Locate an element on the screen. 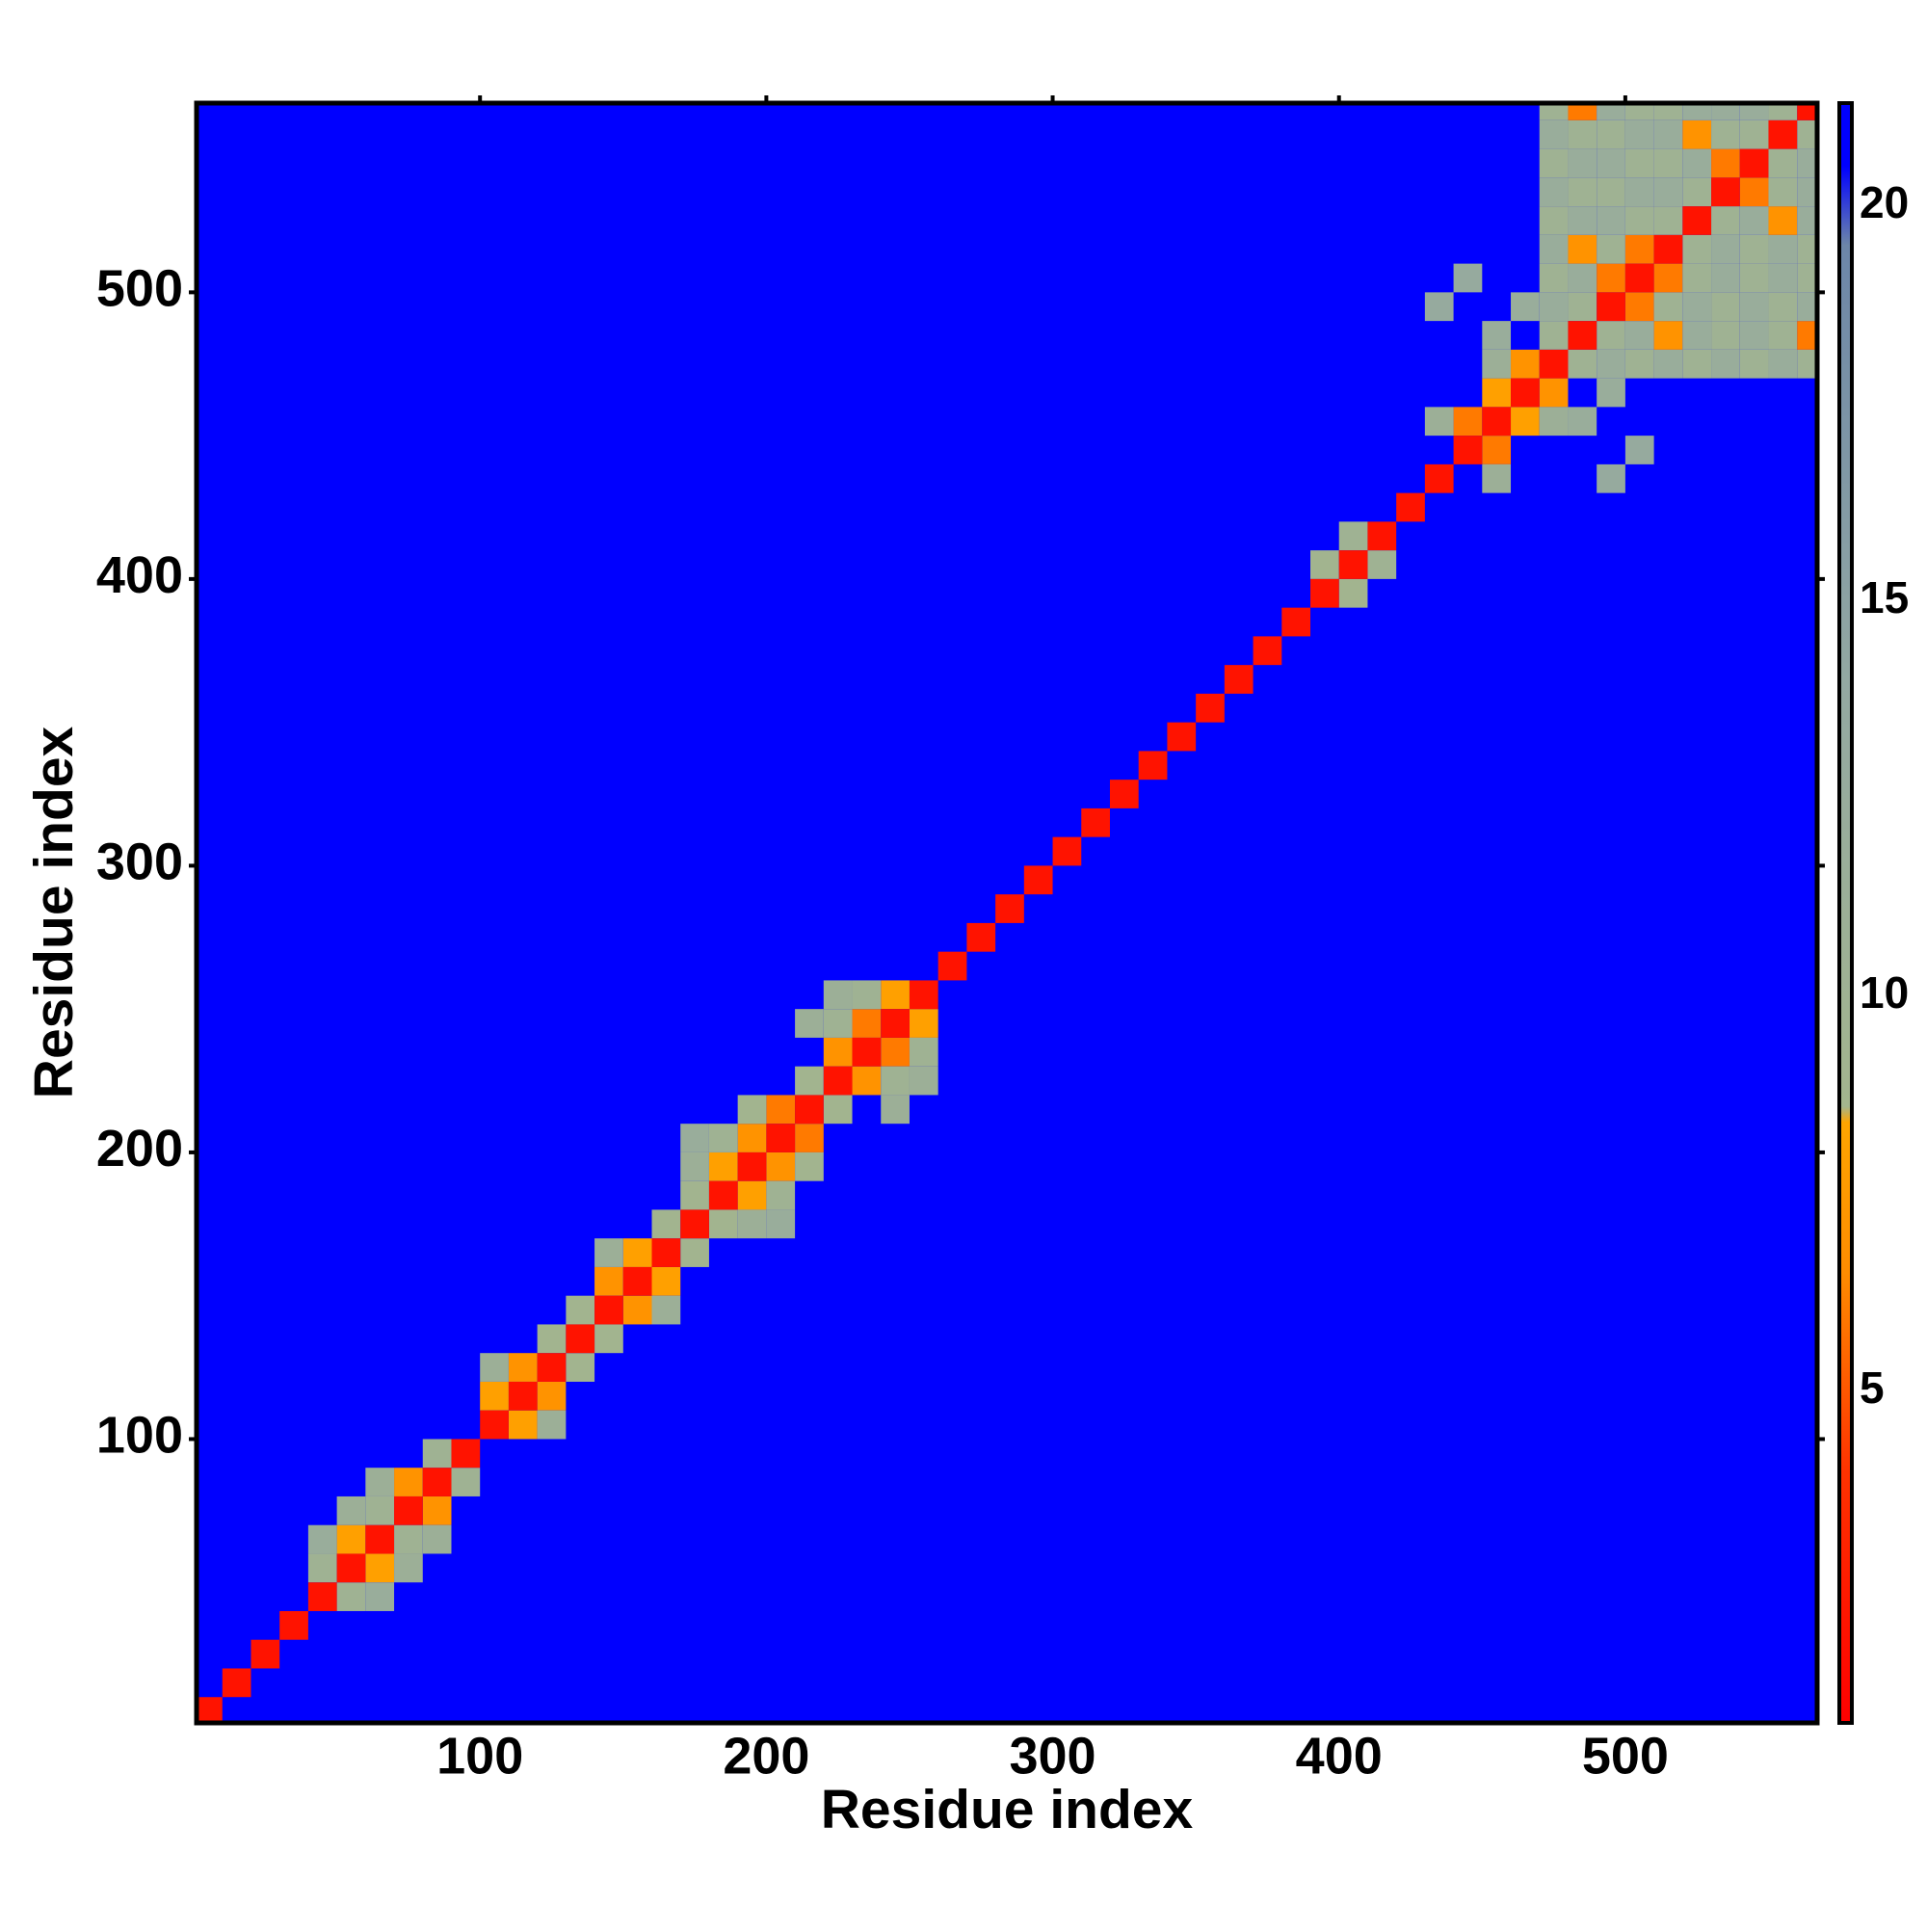  colorbar-tick-label: 5 is located at coordinates (1873, 1388).